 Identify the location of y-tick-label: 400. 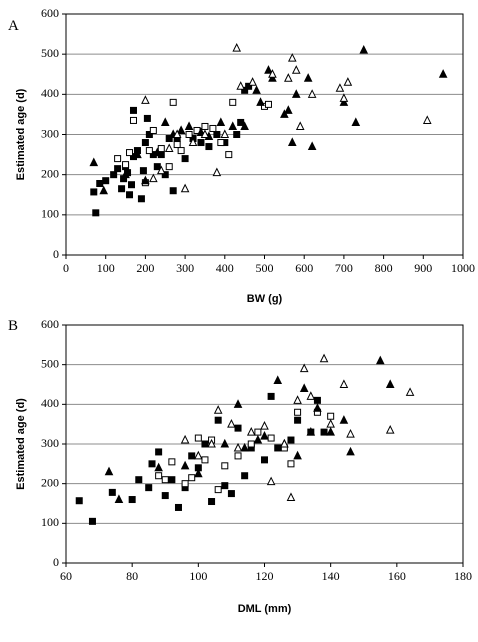
(50, 93).